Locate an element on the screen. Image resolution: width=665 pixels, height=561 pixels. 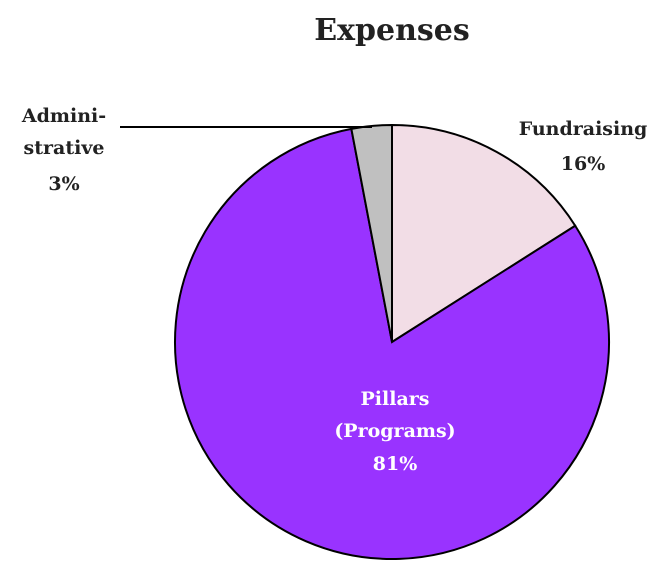
value-label: 16% is located at coordinates (583, 164).